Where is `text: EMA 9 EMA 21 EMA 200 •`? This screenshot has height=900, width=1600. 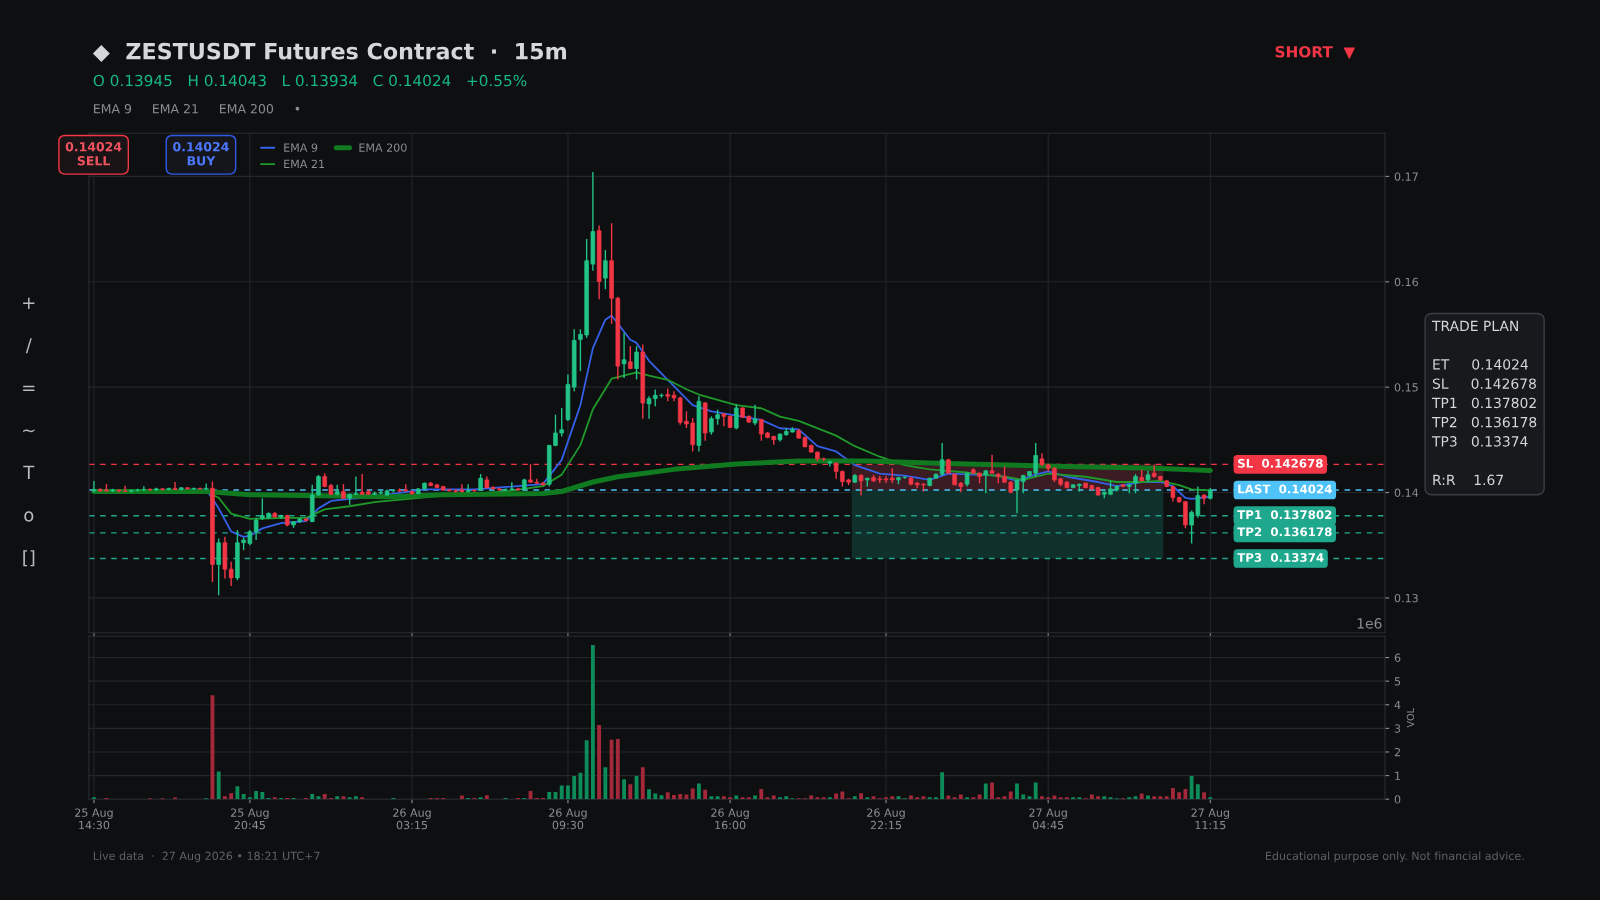
text: EMA 9 EMA 21 EMA 200 • is located at coordinates (197, 108).